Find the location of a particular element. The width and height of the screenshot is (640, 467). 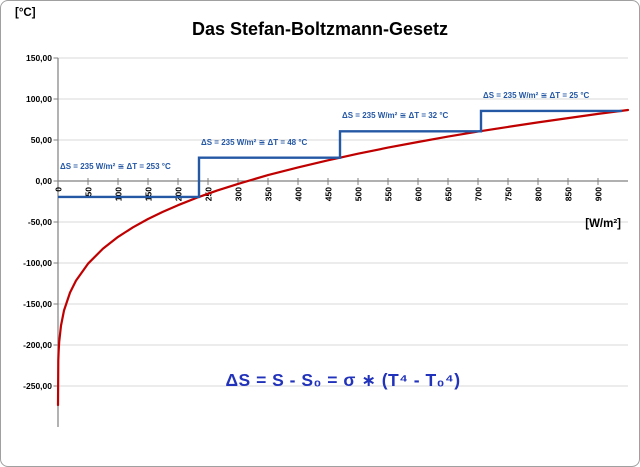

y-tick-label: -200,00 is located at coordinates (37, 345).